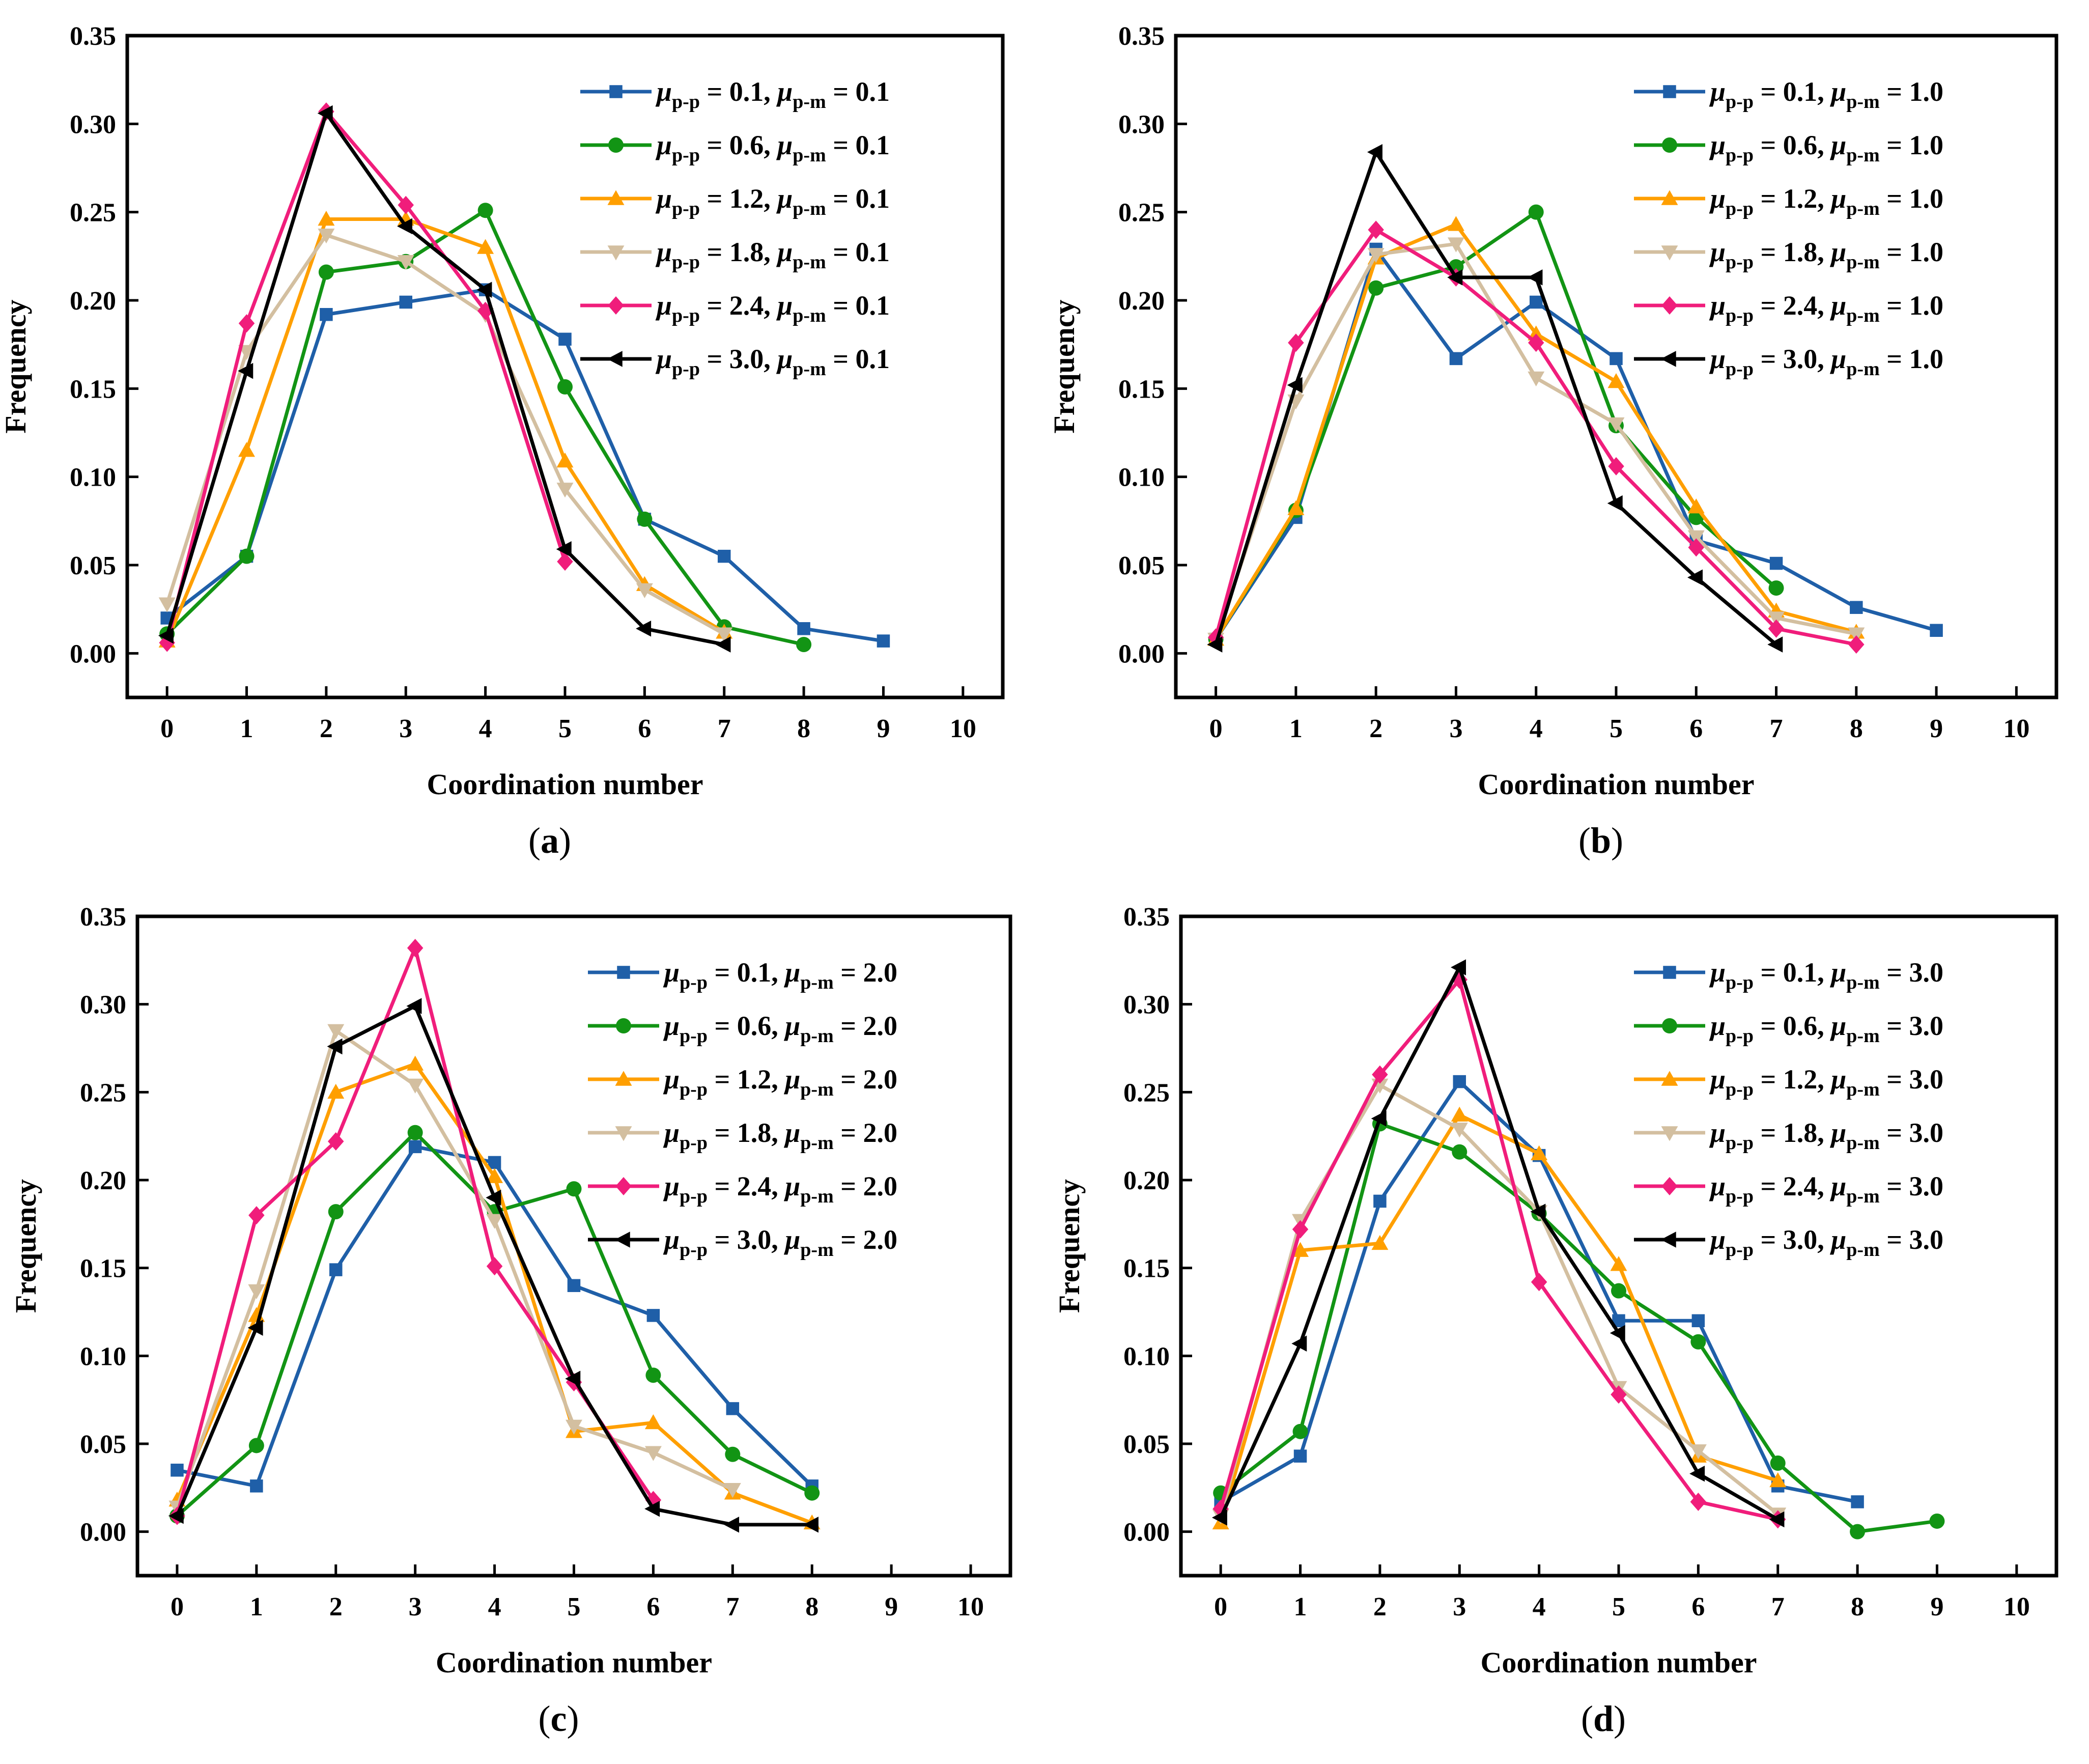  I want to click on y-tick-label: 0.30, so click(103, 1005).